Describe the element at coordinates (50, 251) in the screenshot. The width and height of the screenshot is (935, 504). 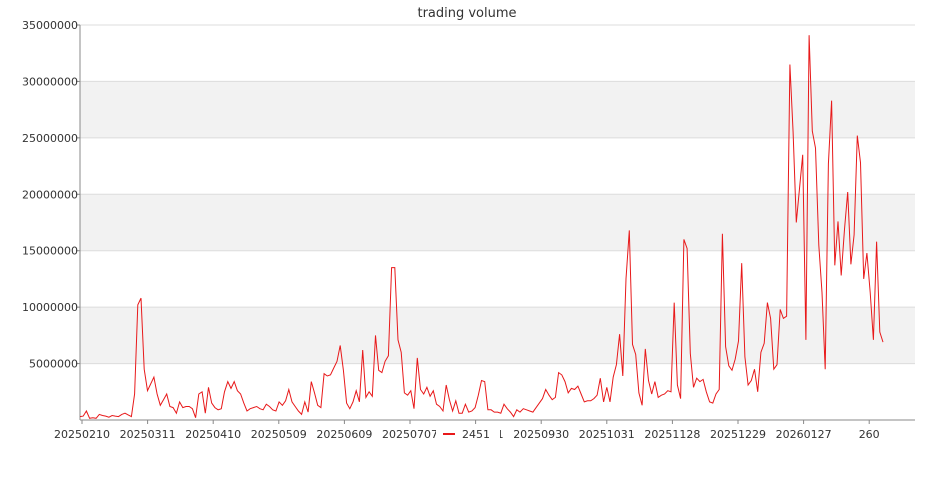
I see `y-tick-label: 15000000` at that location.